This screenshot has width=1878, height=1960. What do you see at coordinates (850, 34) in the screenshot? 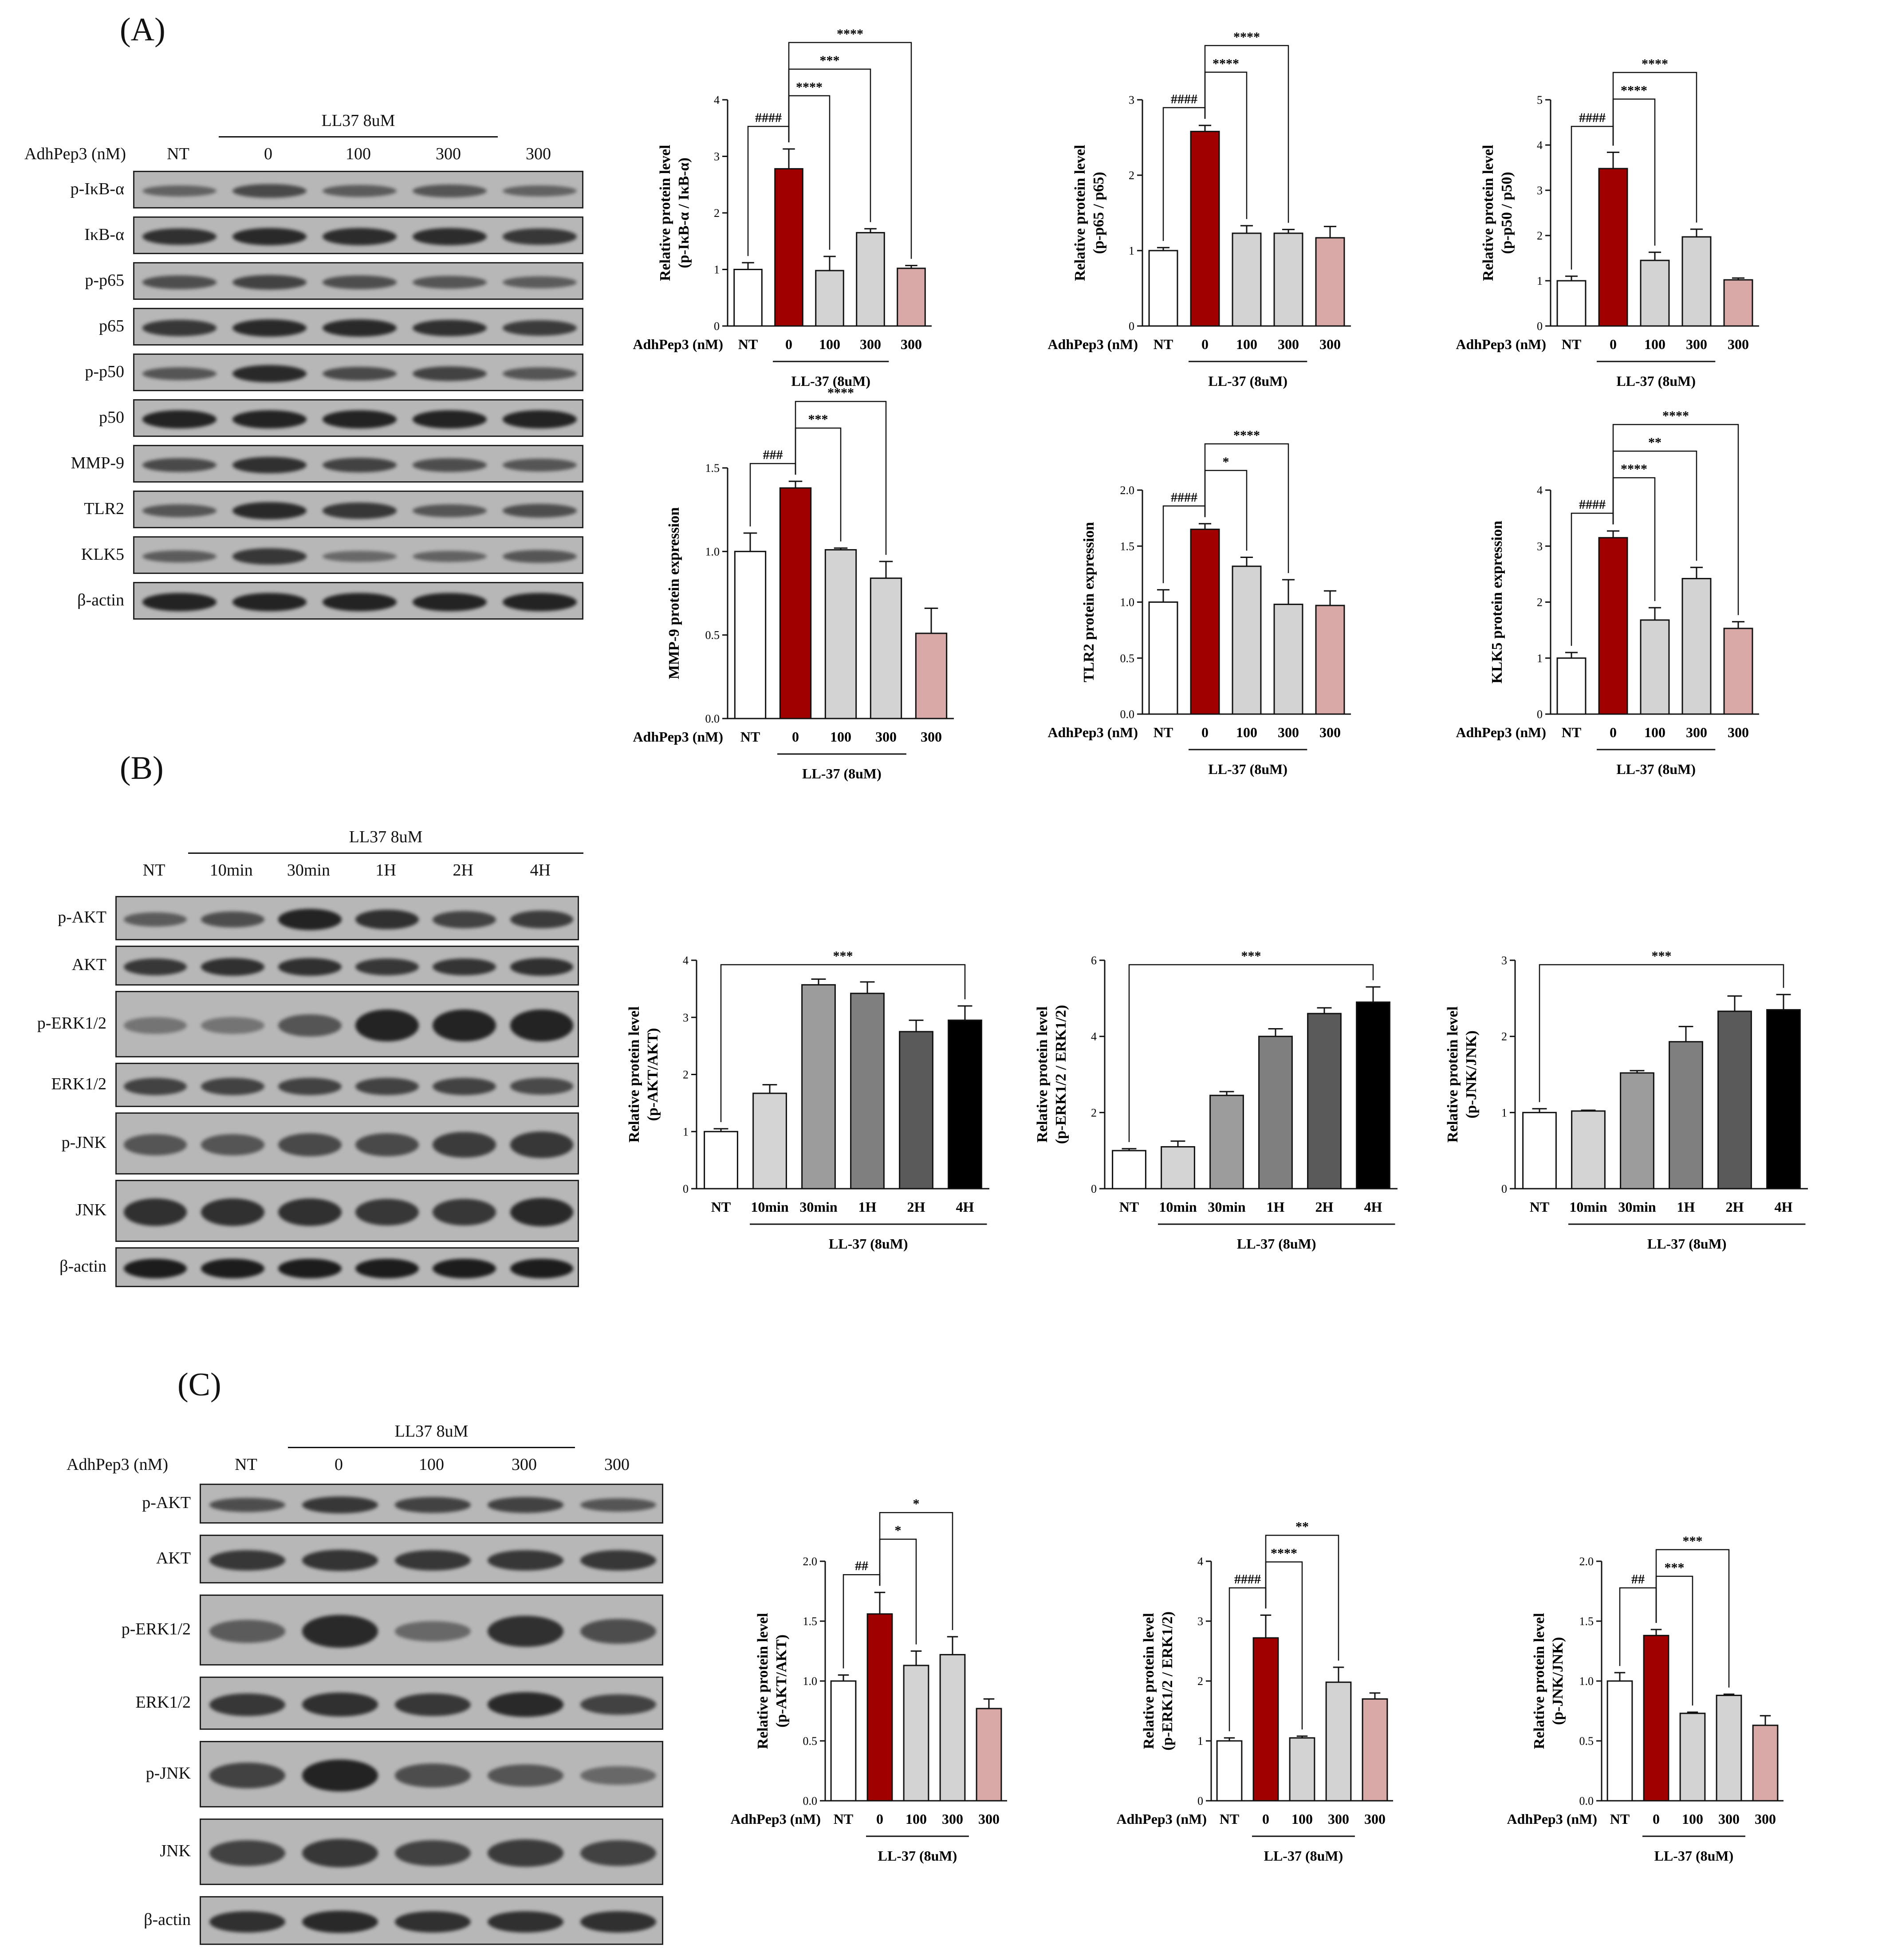
I see `significance-label: ****` at bounding box center [850, 34].